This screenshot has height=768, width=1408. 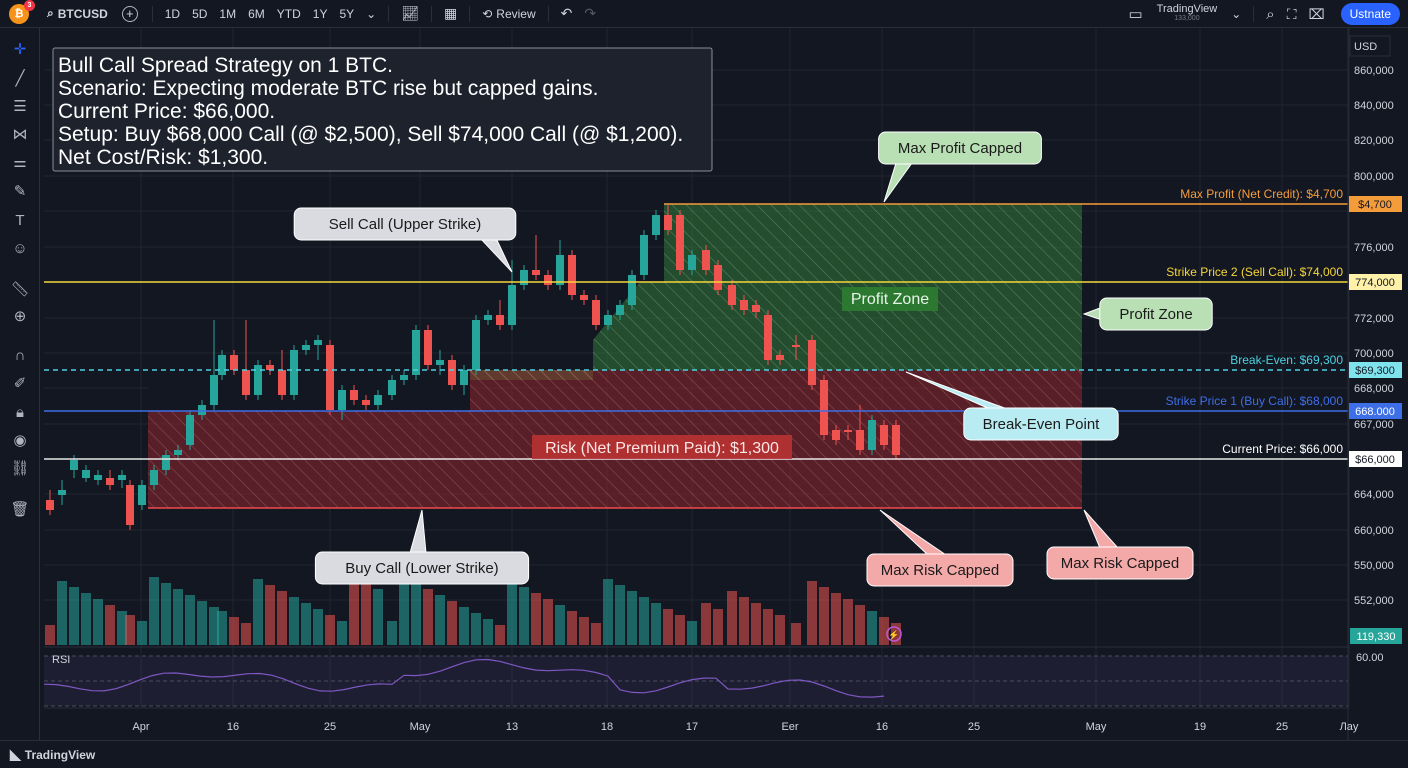 What do you see at coordinates (1316, 13) in the screenshot?
I see `camera-icon: ⌧` at bounding box center [1316, 13].